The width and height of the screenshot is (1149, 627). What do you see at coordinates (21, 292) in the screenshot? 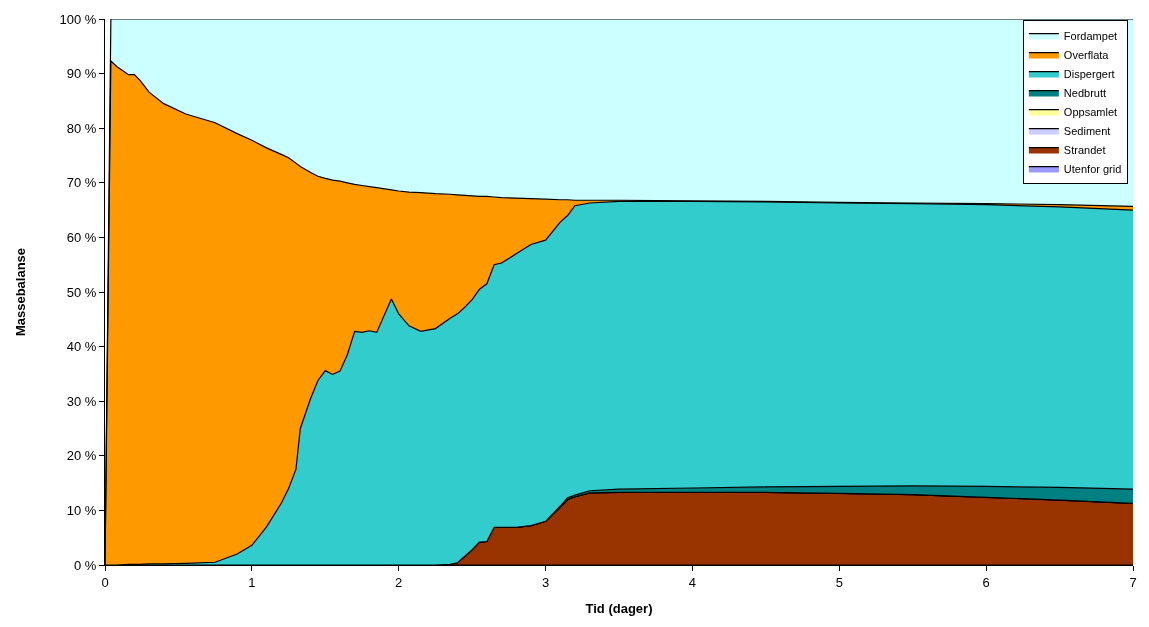
I see `y-axis-title: Massebalanse` at bounding box center [21, 292].